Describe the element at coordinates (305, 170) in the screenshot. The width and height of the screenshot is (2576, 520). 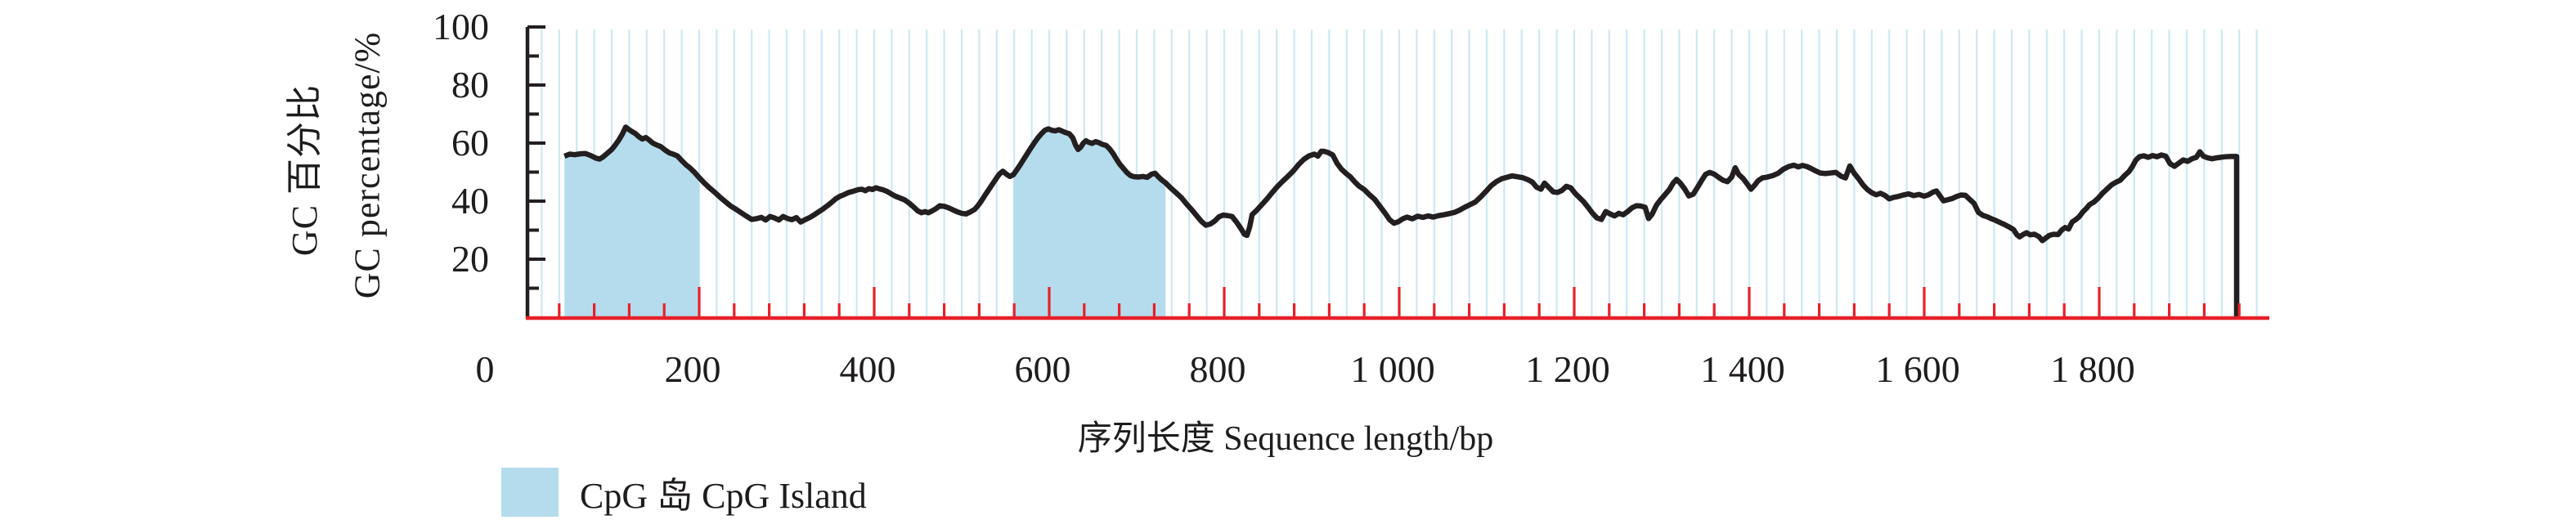
I see `y-axis-title-zh: GC 百分比` at that location.